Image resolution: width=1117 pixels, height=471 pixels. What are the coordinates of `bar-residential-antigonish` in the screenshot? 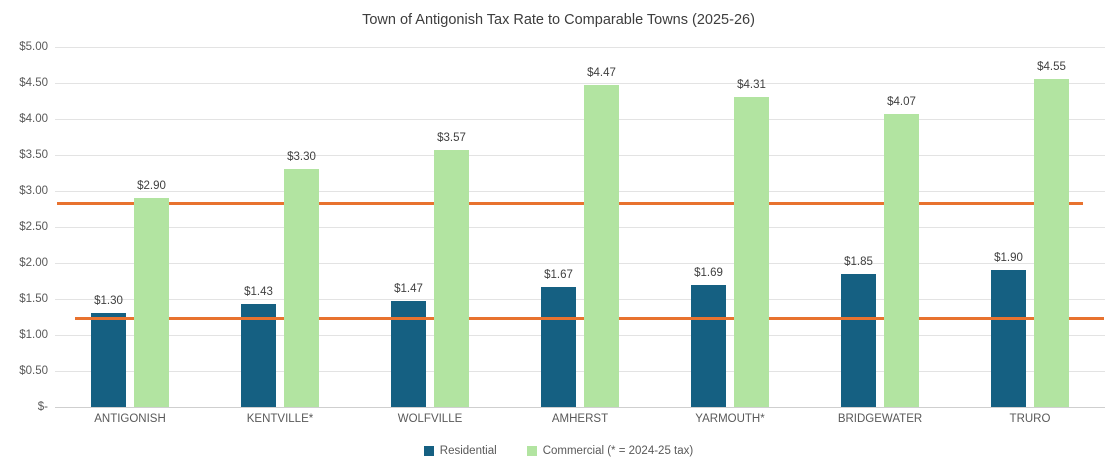 It's located at (108, 360).